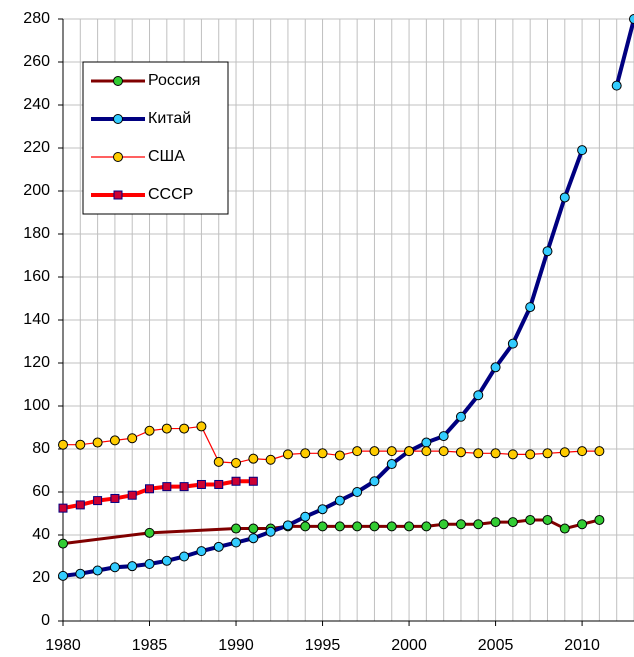 Image resolution: width=634 pixels, height=657 pixels. What do you see at coordinates (174, 80) in the screenshot?
I see `legend-label: Россия` at bounding box center [174, 80].